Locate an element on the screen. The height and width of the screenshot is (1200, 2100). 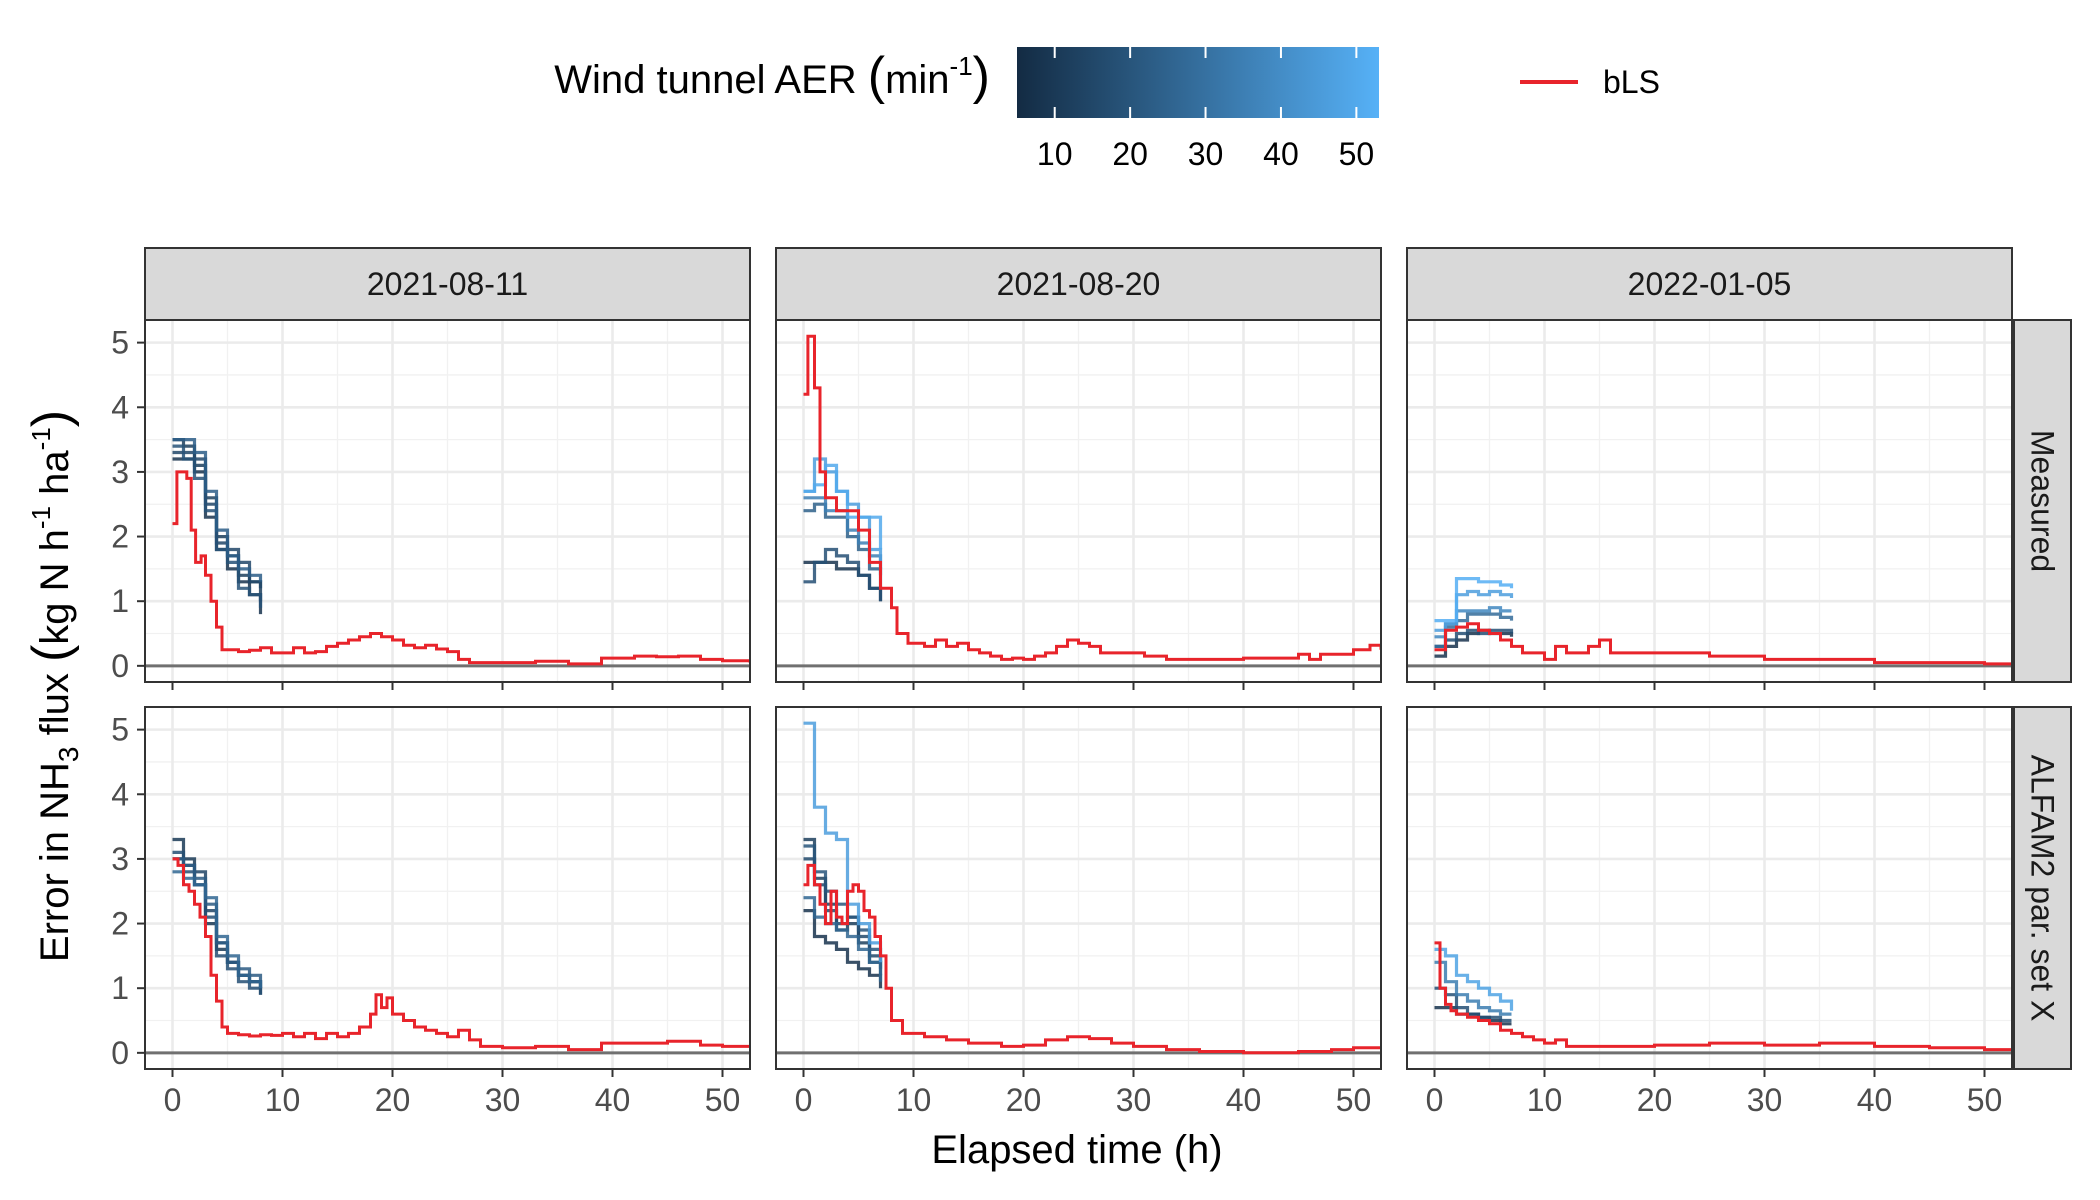
colorbar-tick-label: 50 is located at coordinates (1357, 154).